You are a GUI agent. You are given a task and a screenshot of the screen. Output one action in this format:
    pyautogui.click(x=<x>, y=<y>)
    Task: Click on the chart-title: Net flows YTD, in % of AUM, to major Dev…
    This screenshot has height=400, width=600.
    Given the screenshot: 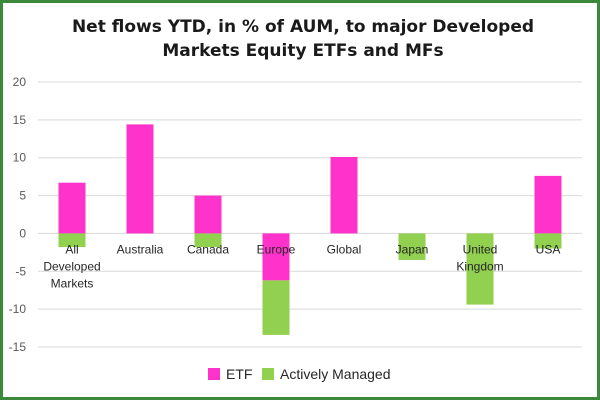 What is the action you would take?
    pyautogui.click(x=303, y=39)
    